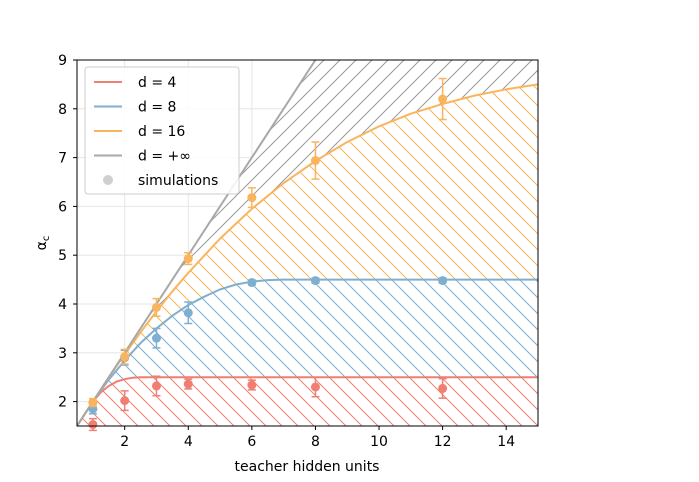 The width and height of the screenshot is (699, 482). Describe the element at coordinates (62, 159) in the screenshot. I see `y-tick-label: 7` at that location.